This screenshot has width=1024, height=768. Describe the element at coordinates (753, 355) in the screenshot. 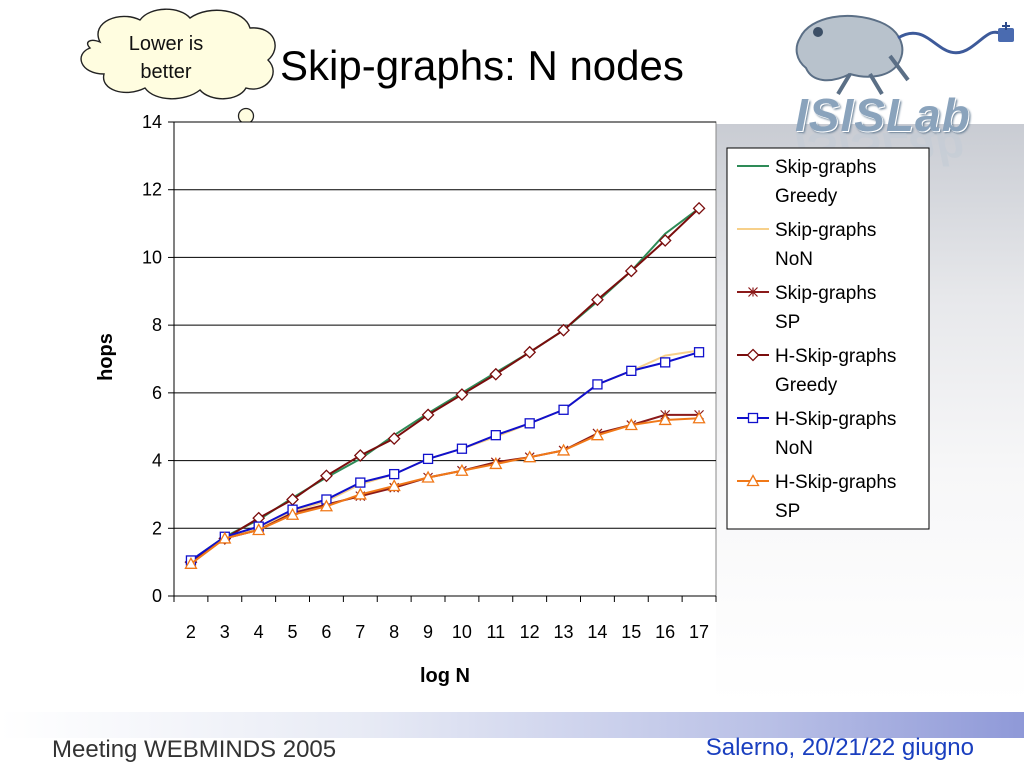

I see `legend-marker-h-skip-graphs-greedy` at that location.